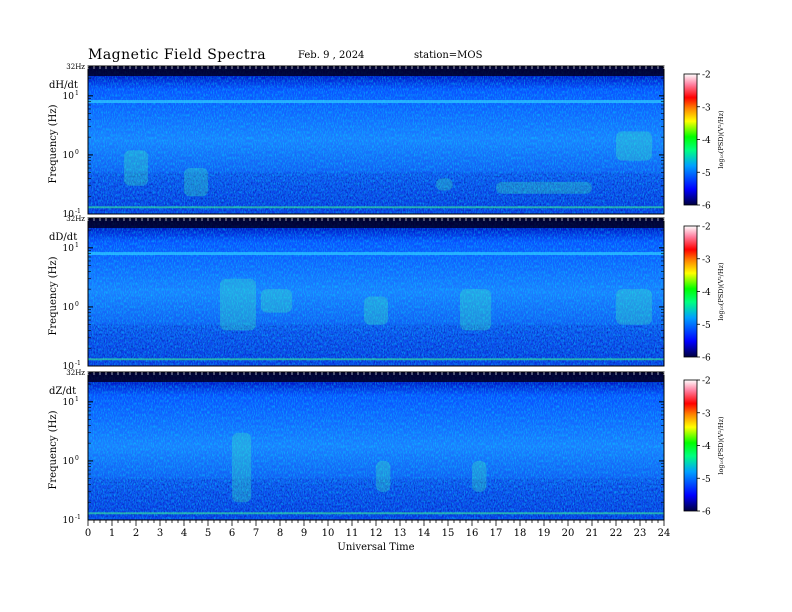 The height and width of the screenshot is (612, 792). Describe the element at coordinates (664, 533) in the screenshot. I see `x-tick-label: 24` at that location.